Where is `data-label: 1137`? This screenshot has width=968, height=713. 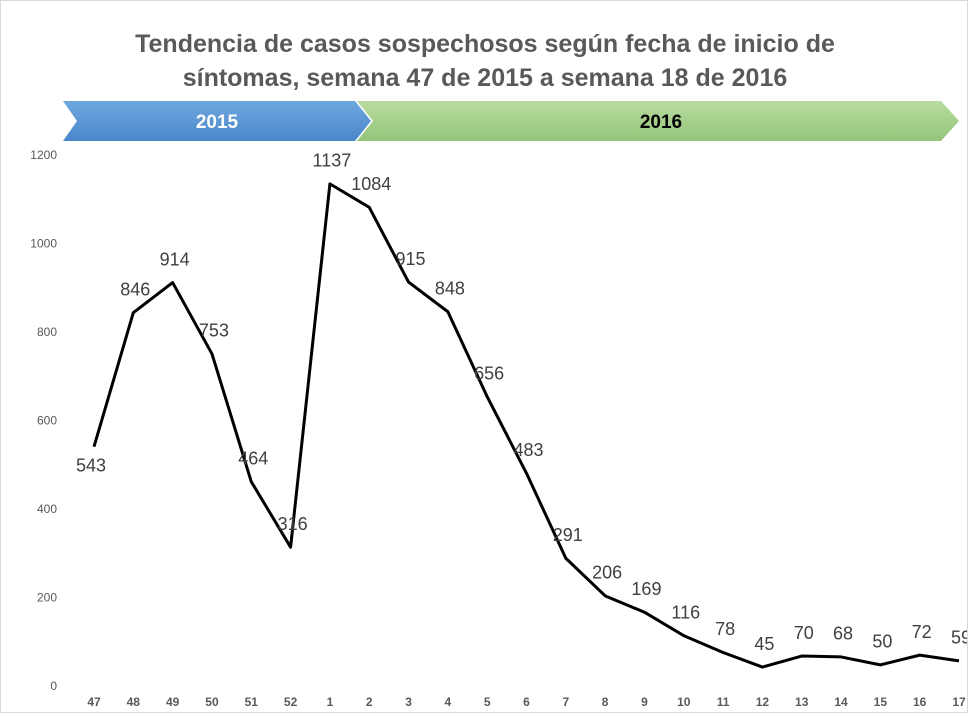 data-label: 1137 is located at coordinates (332, 161).